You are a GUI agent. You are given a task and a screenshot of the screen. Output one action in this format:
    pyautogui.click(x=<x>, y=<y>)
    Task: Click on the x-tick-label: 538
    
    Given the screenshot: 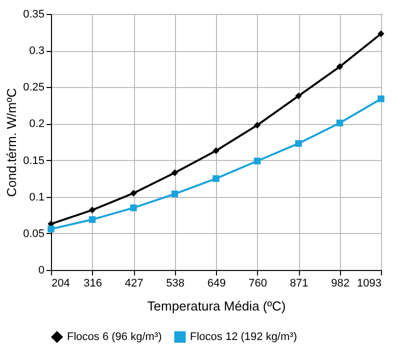 What is the action you would take?
    pyautogui.click(x=175, y=284)
    